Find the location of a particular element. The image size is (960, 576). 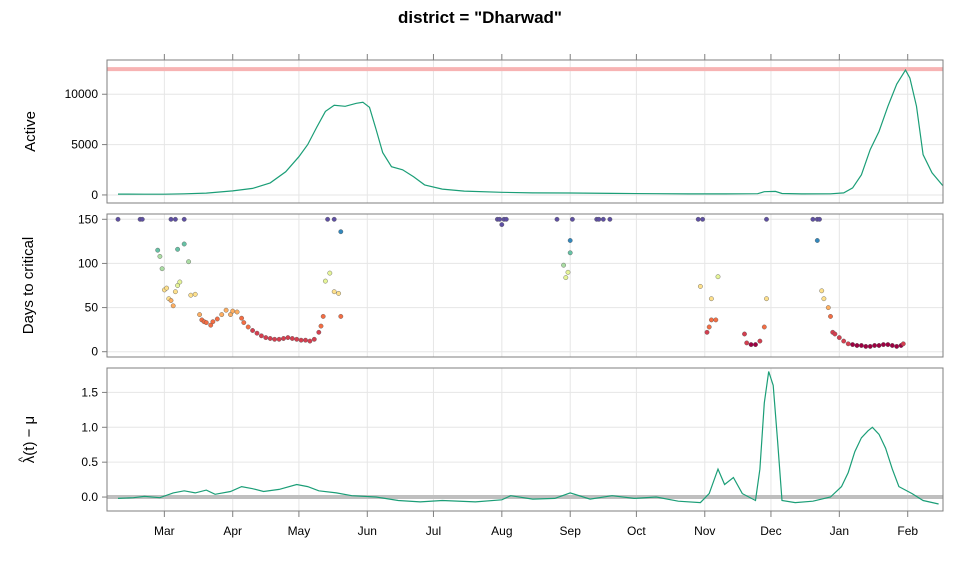

y-tick-label: 1.5 is located at coordinates (89, 392).